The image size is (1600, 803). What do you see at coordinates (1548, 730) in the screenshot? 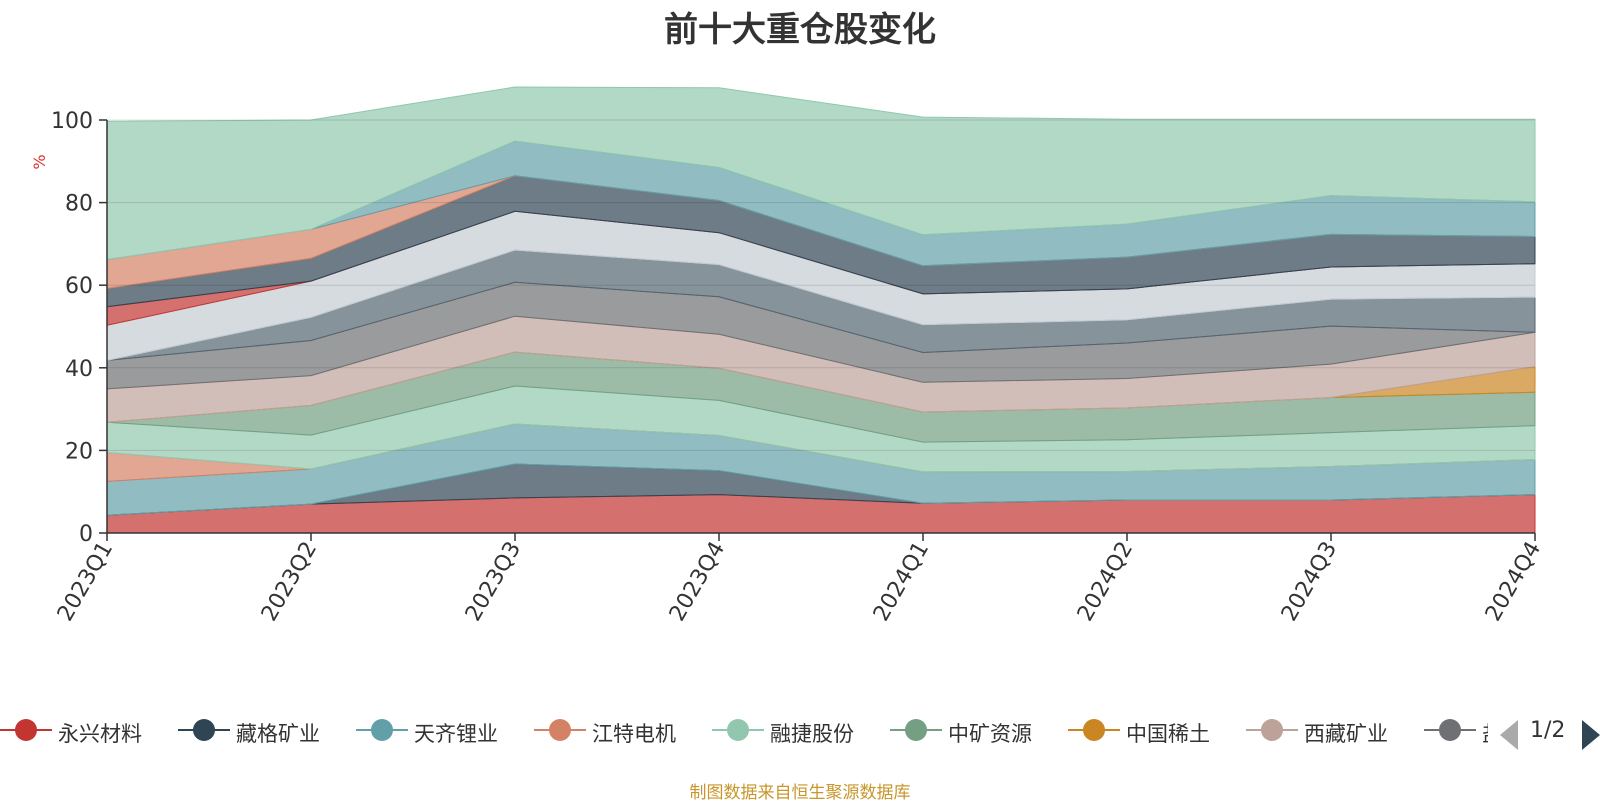
I see `legend-page-indicator: 1/2` at bounding box center [1548, 730].